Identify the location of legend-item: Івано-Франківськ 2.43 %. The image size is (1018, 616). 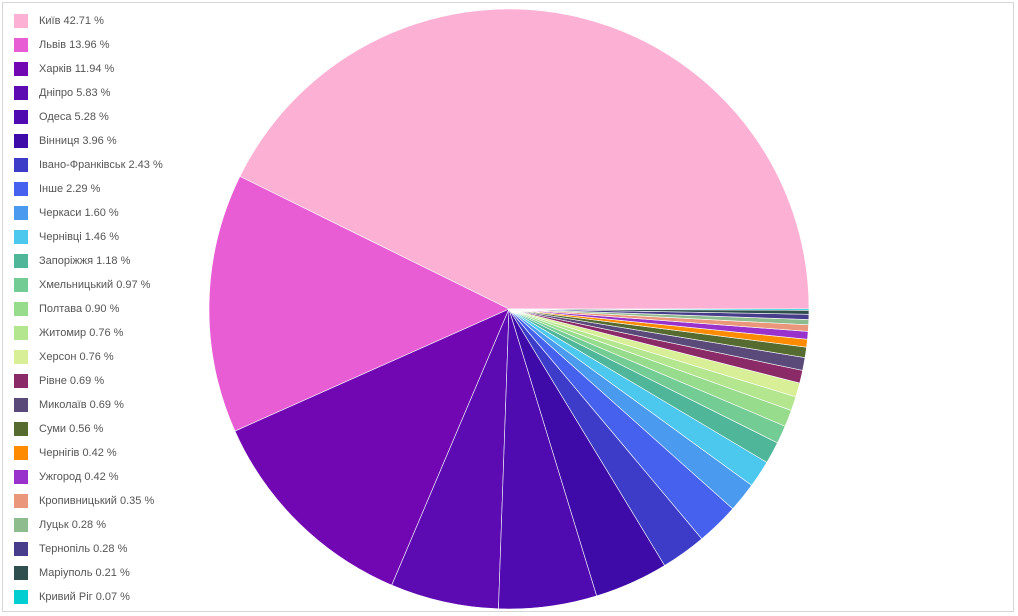
(114, 169).